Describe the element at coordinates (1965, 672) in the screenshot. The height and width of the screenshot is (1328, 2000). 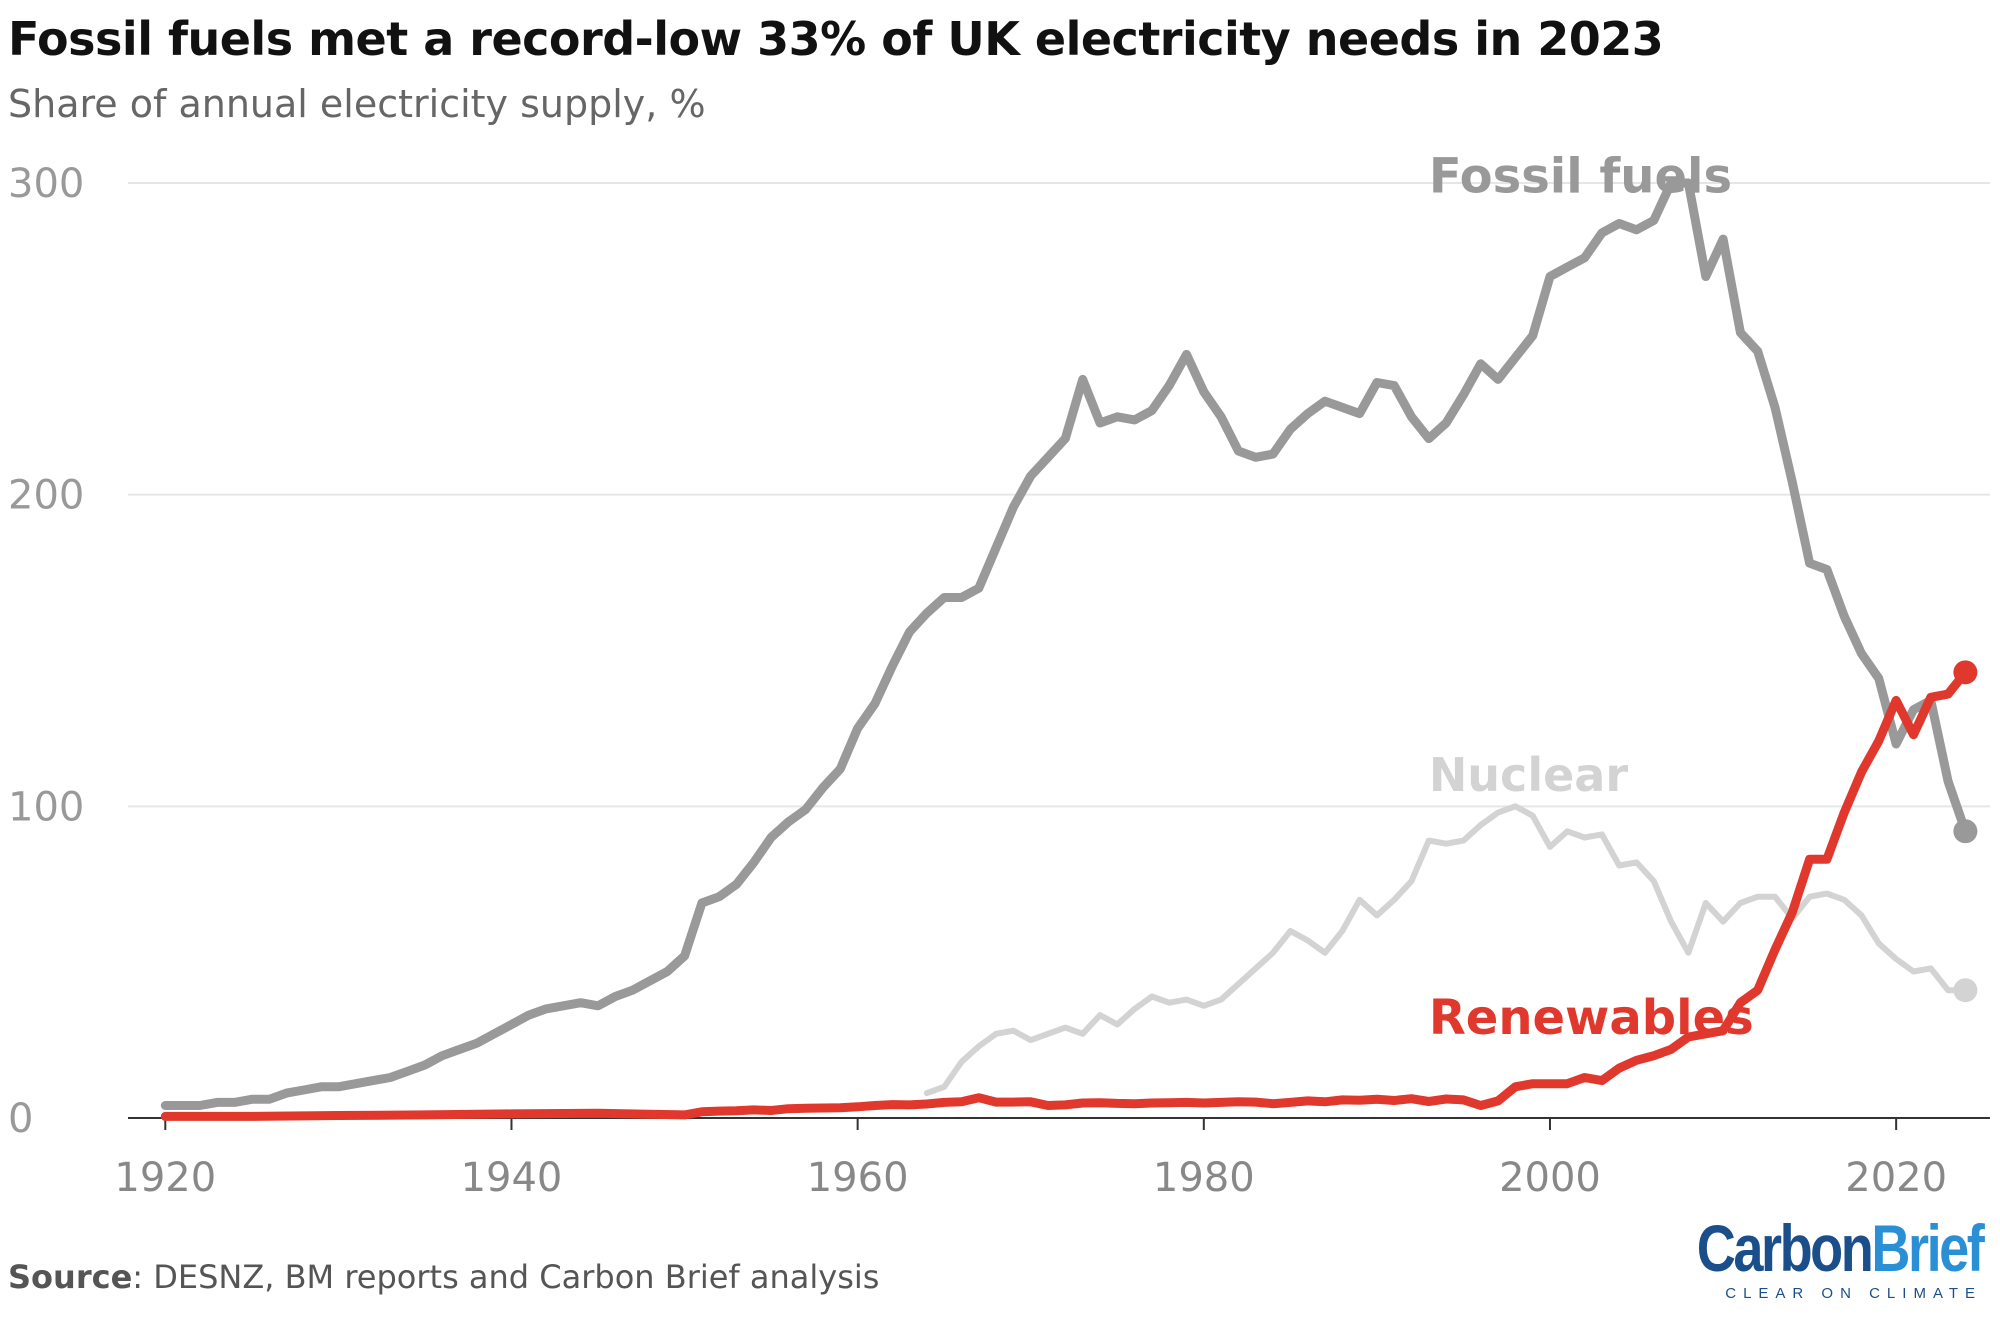
I see `renewables-end-marker` at that location.